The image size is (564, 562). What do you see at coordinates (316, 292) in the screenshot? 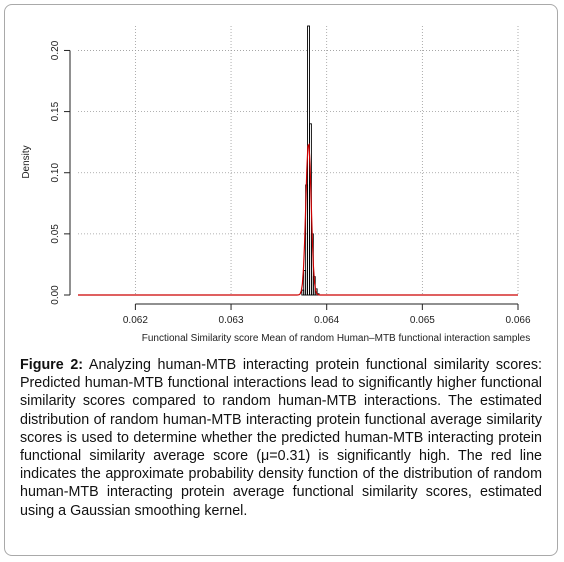
I see `histogram-bar` at bounding box center [316, 292].